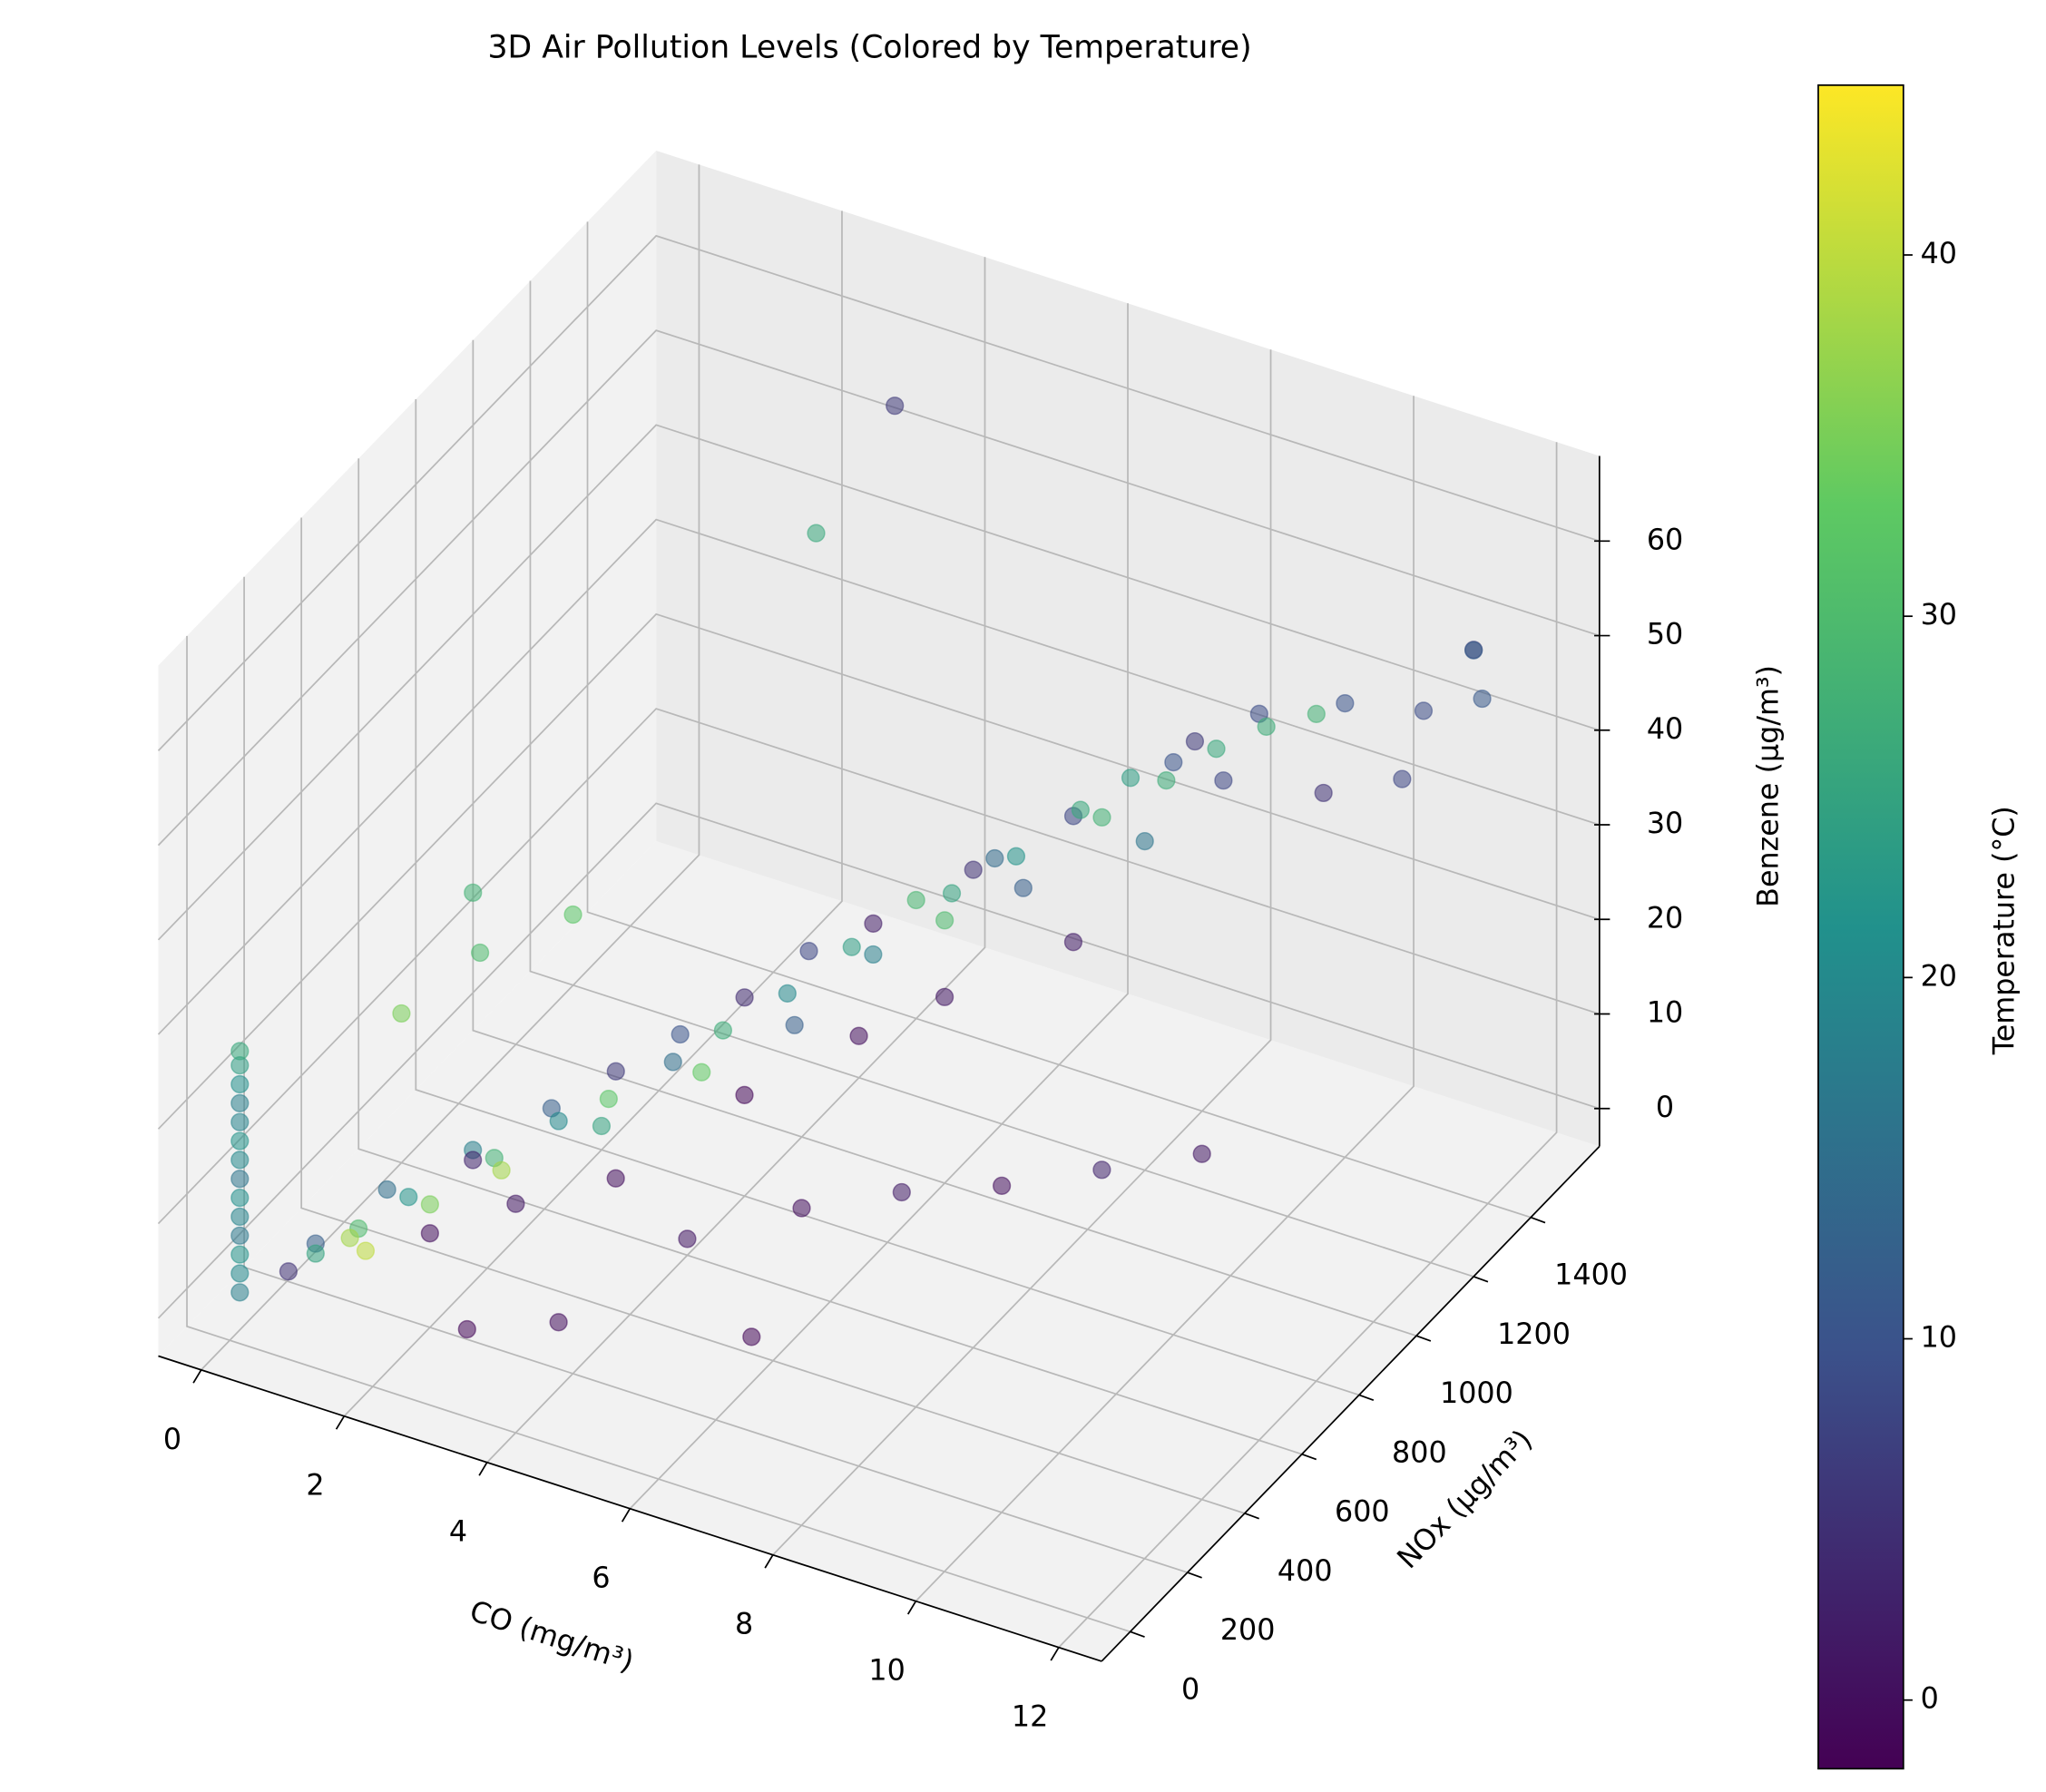 This screenshot has height=1792, width=2046. Describe the element at coordinates (458, 1532) in the screenshot. I see `x-tick-label: 4` at that location.